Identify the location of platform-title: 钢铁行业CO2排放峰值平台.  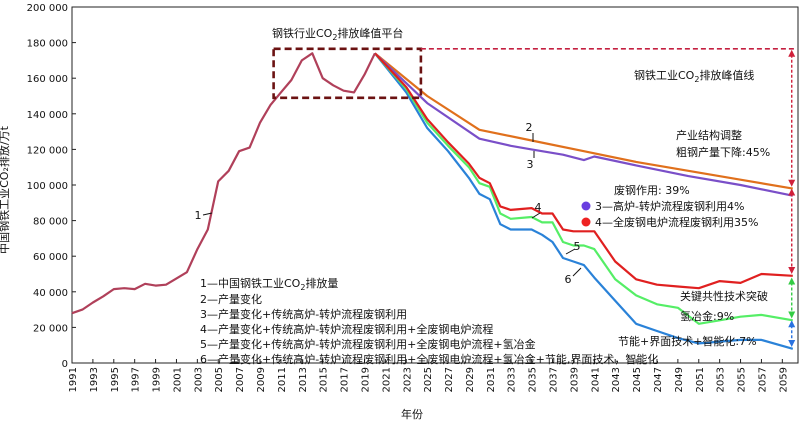
(337, 34).